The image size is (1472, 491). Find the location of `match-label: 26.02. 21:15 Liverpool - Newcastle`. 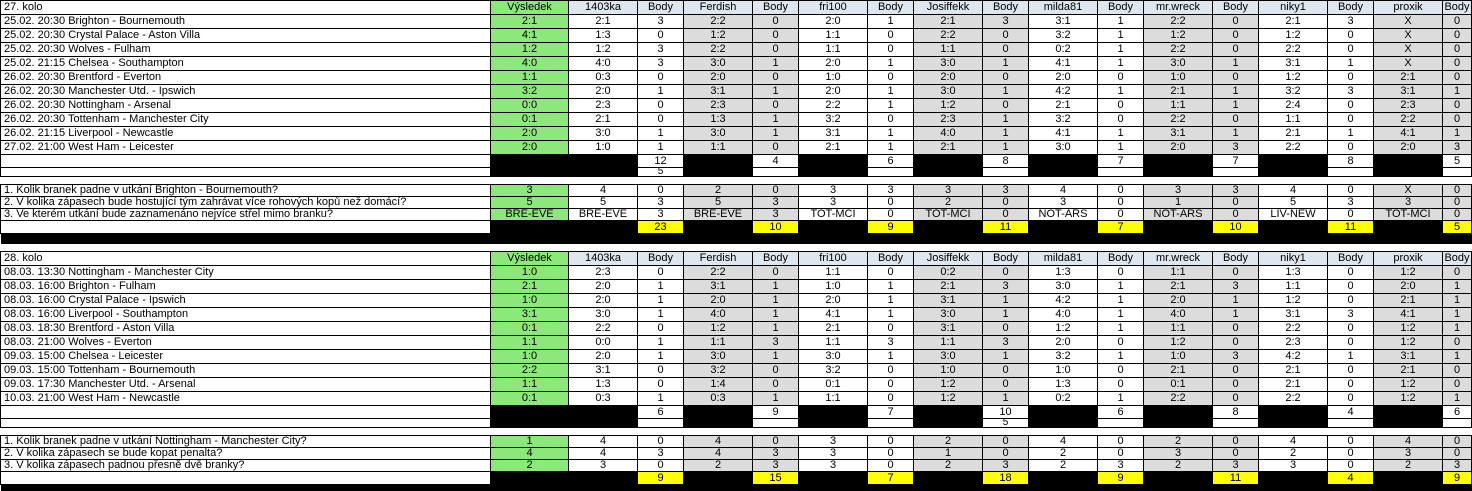

match-label: 26.02. 21:15 Liverpool - Newcastle is located at coordinates (245, 133).